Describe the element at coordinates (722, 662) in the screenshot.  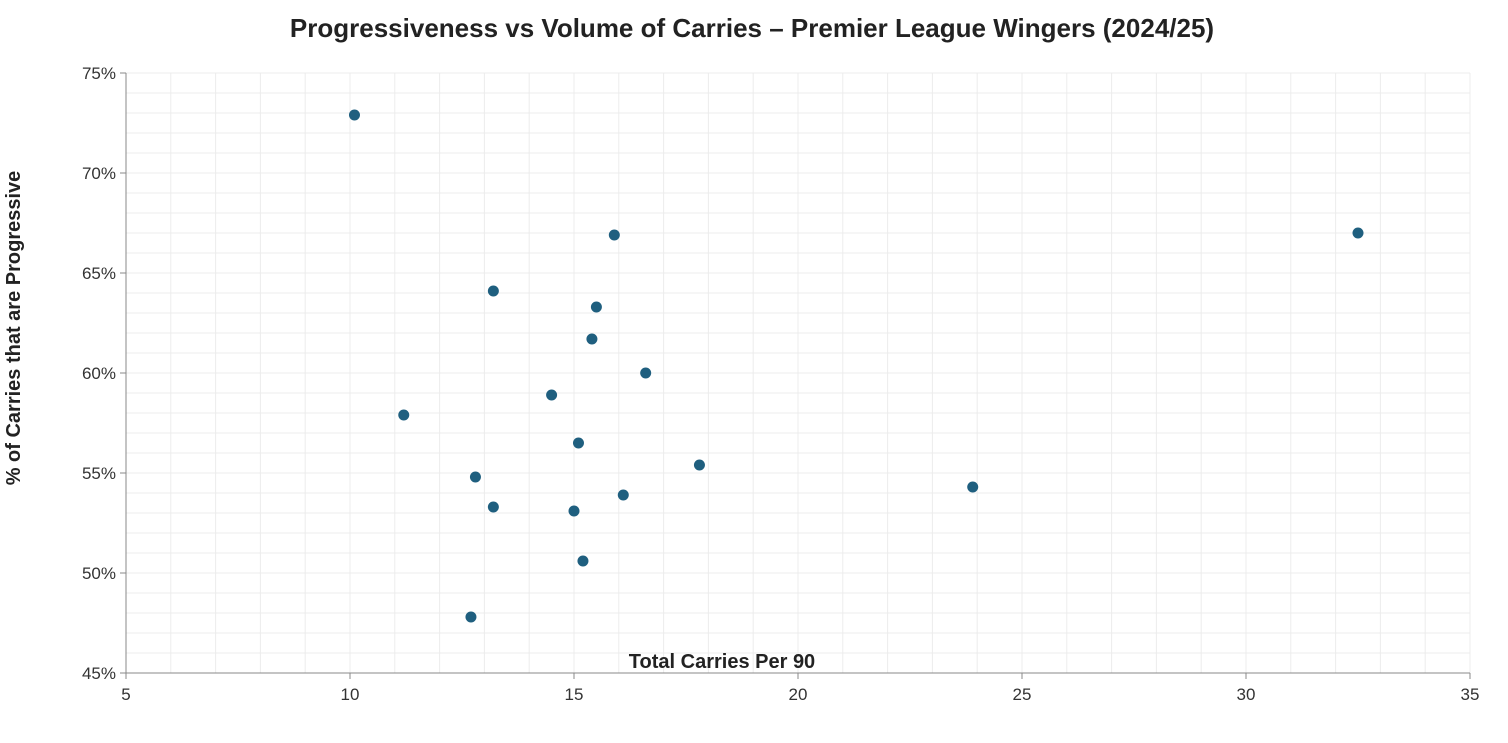
I see `x-axis-title: Total Carries Per 90` at that location.